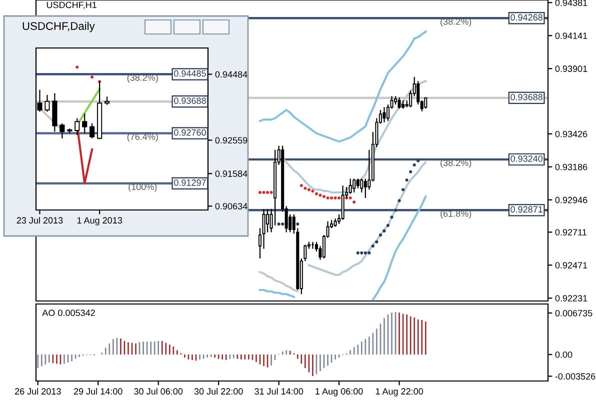 This screenshot has width=596, height=400. Describe the element at coordinates (571, 265) in the screenshot. I see `y-tick-label: 0.92471` at that location.